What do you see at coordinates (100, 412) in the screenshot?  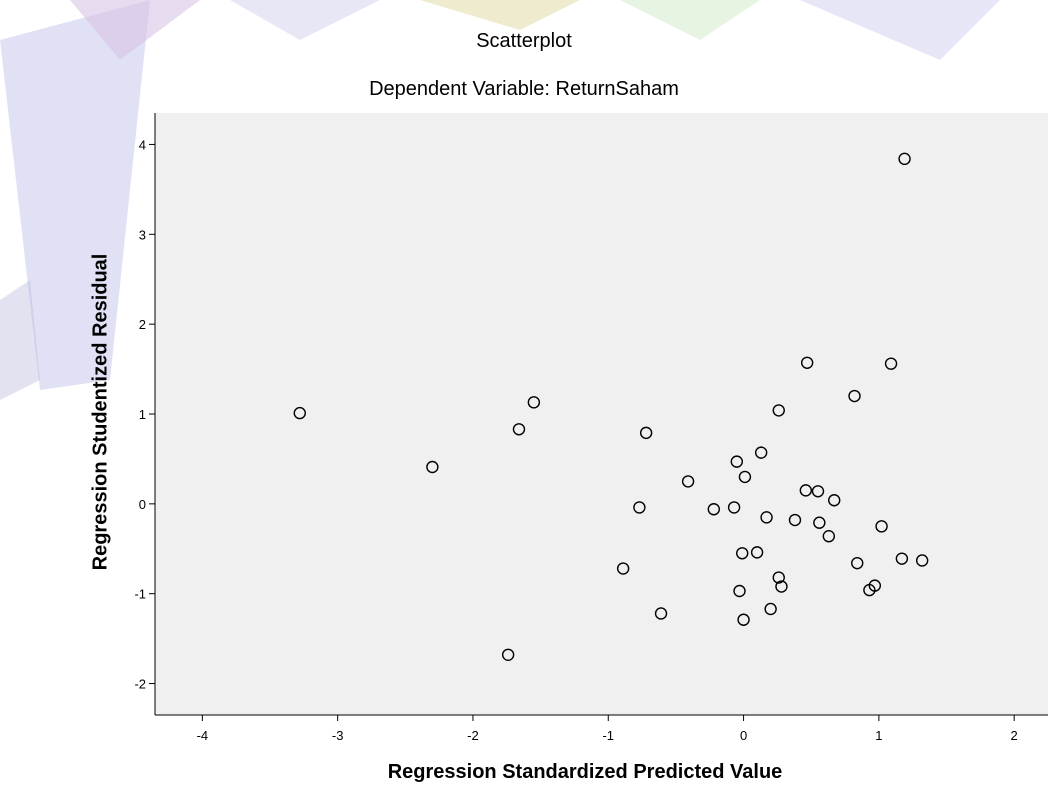 I see `y-axis-label: Regression Studentized Residual` at bounding box center [100, 412].